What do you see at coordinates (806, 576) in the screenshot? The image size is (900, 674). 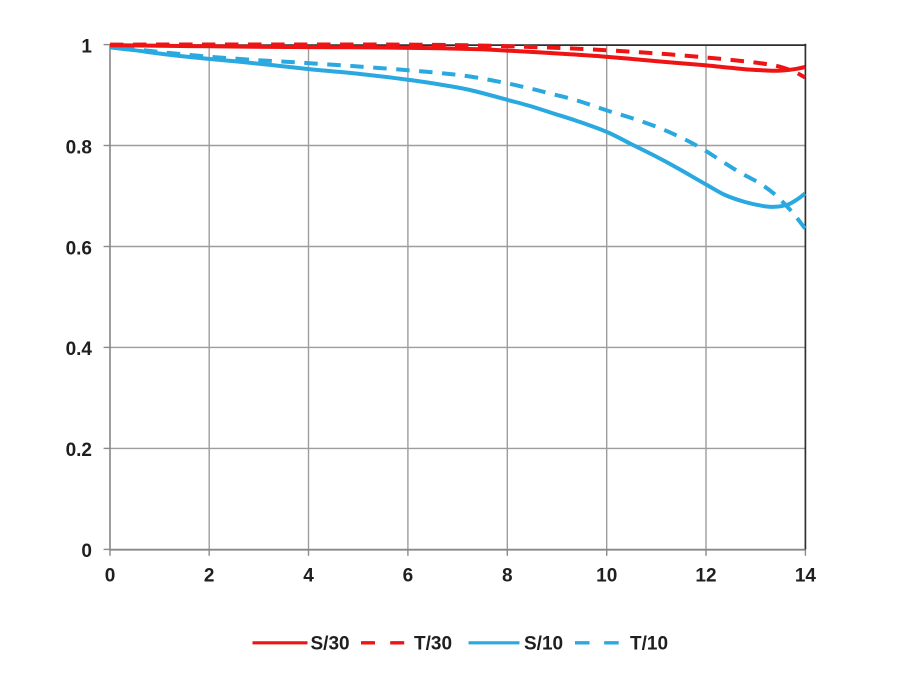 I see `svg-text: 14` at bounding box center [806, 576].